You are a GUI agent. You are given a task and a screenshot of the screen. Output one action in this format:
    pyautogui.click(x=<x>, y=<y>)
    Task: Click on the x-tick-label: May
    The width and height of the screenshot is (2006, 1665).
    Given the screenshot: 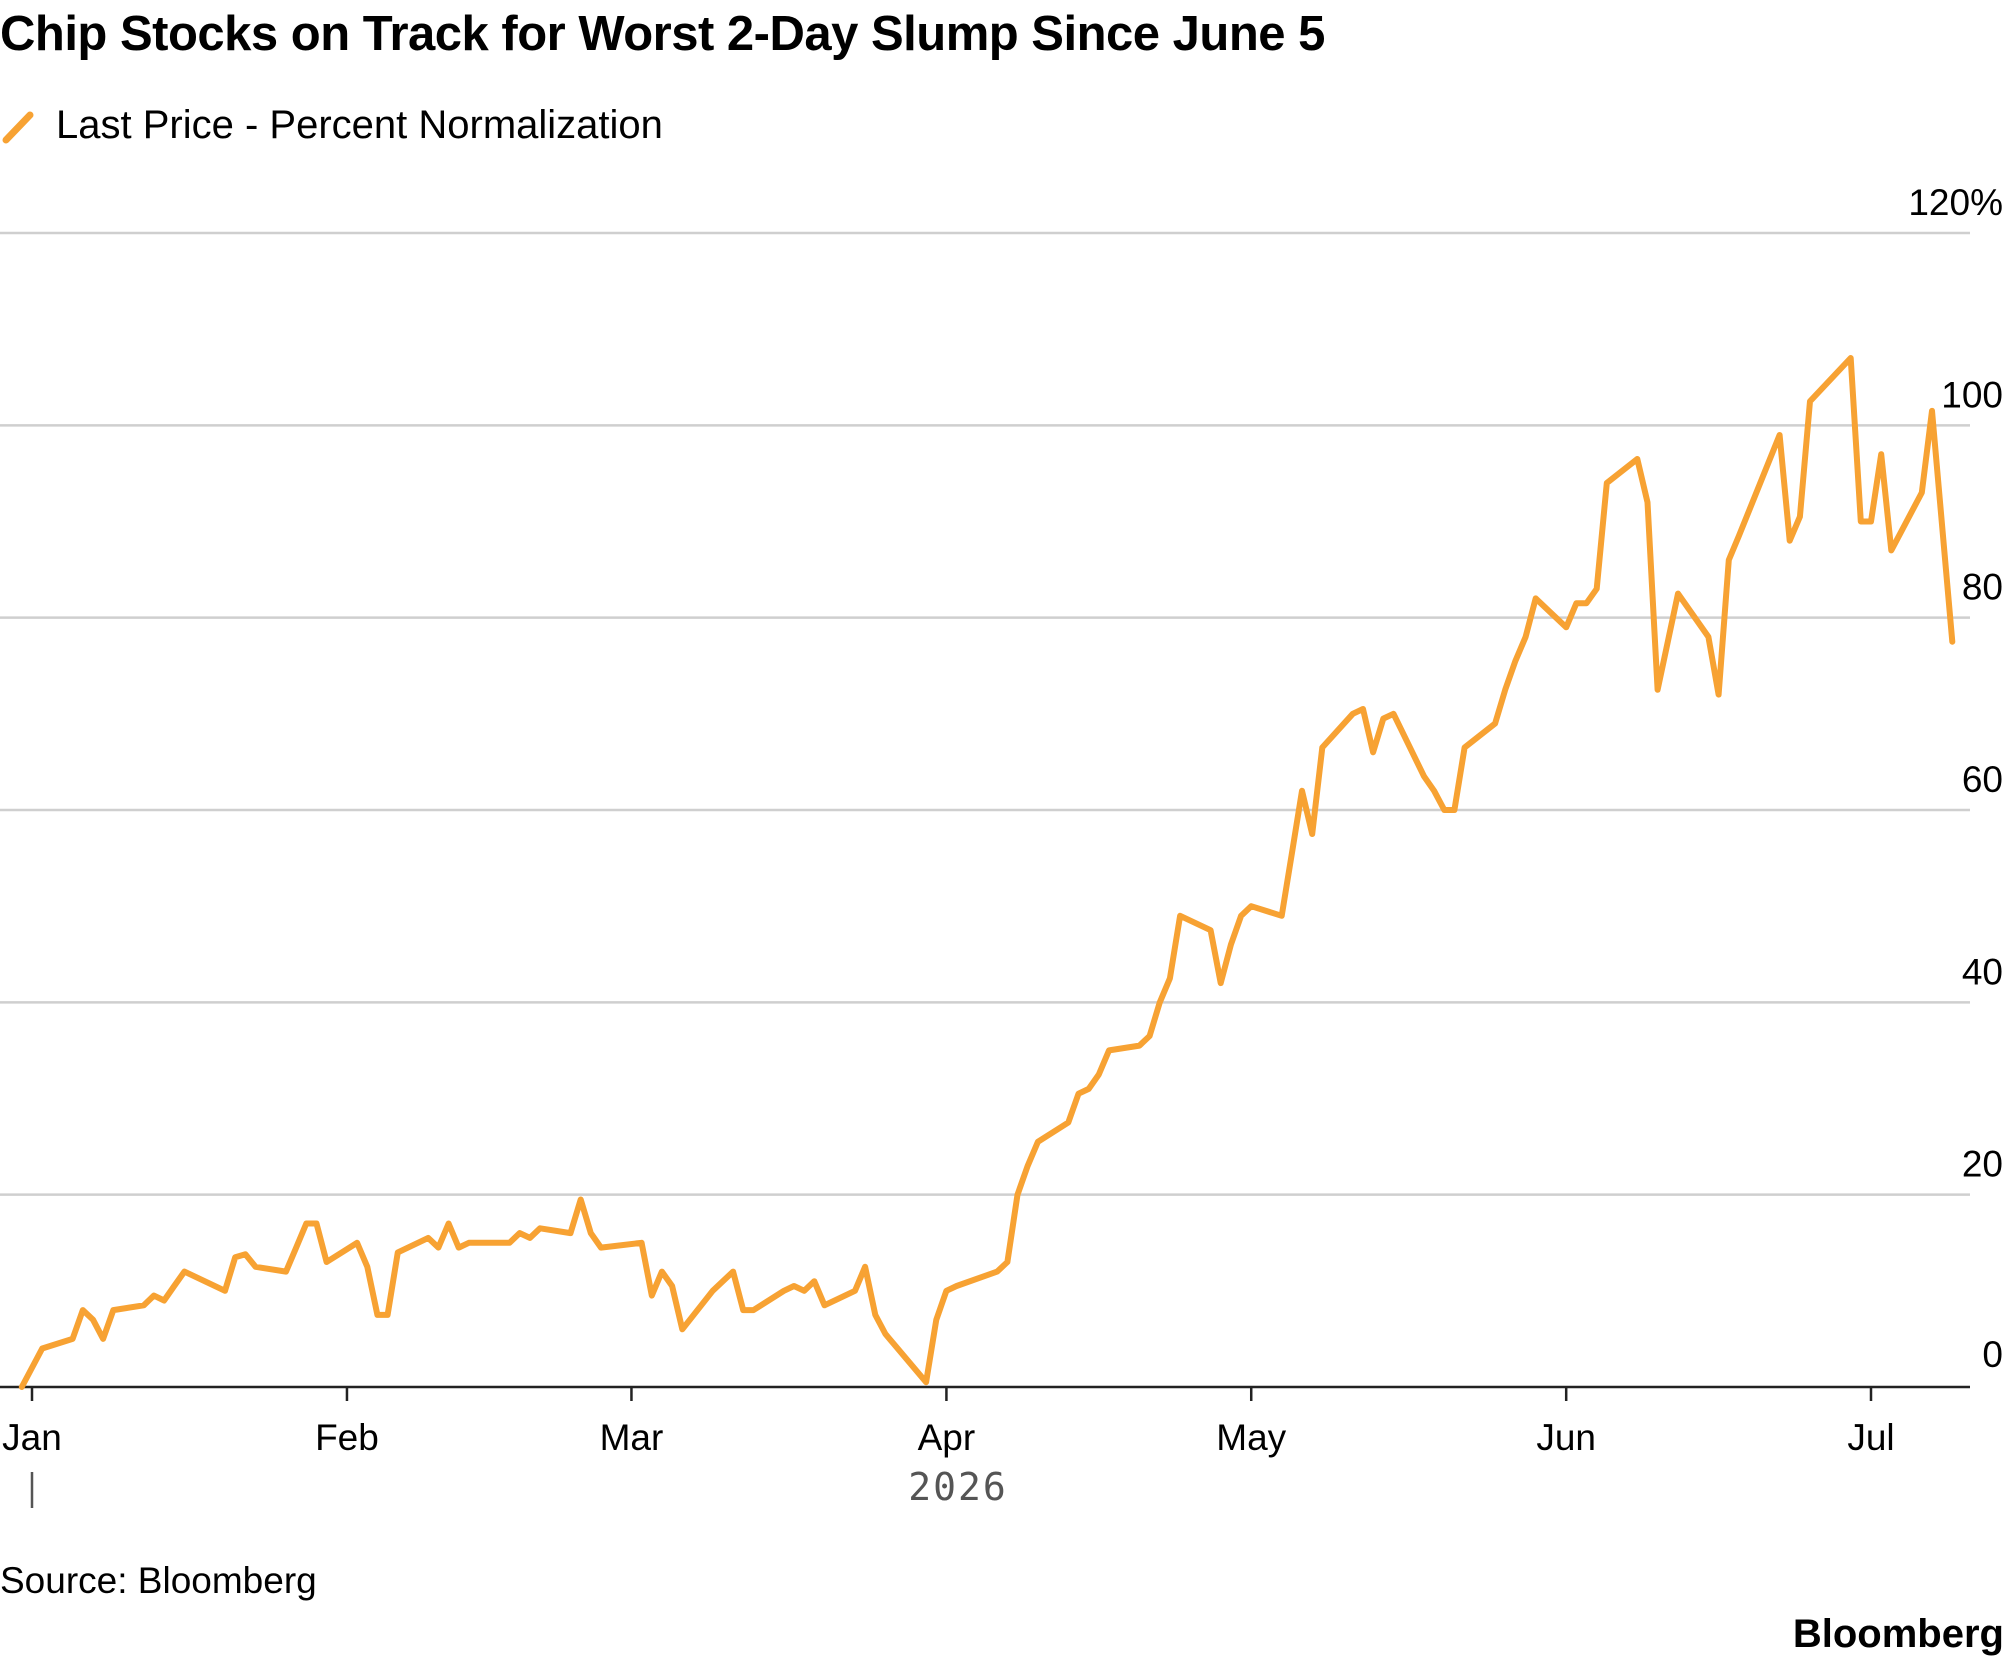 What is the action you would take?
    pyautogui.click(x=1251, y=1437)
    